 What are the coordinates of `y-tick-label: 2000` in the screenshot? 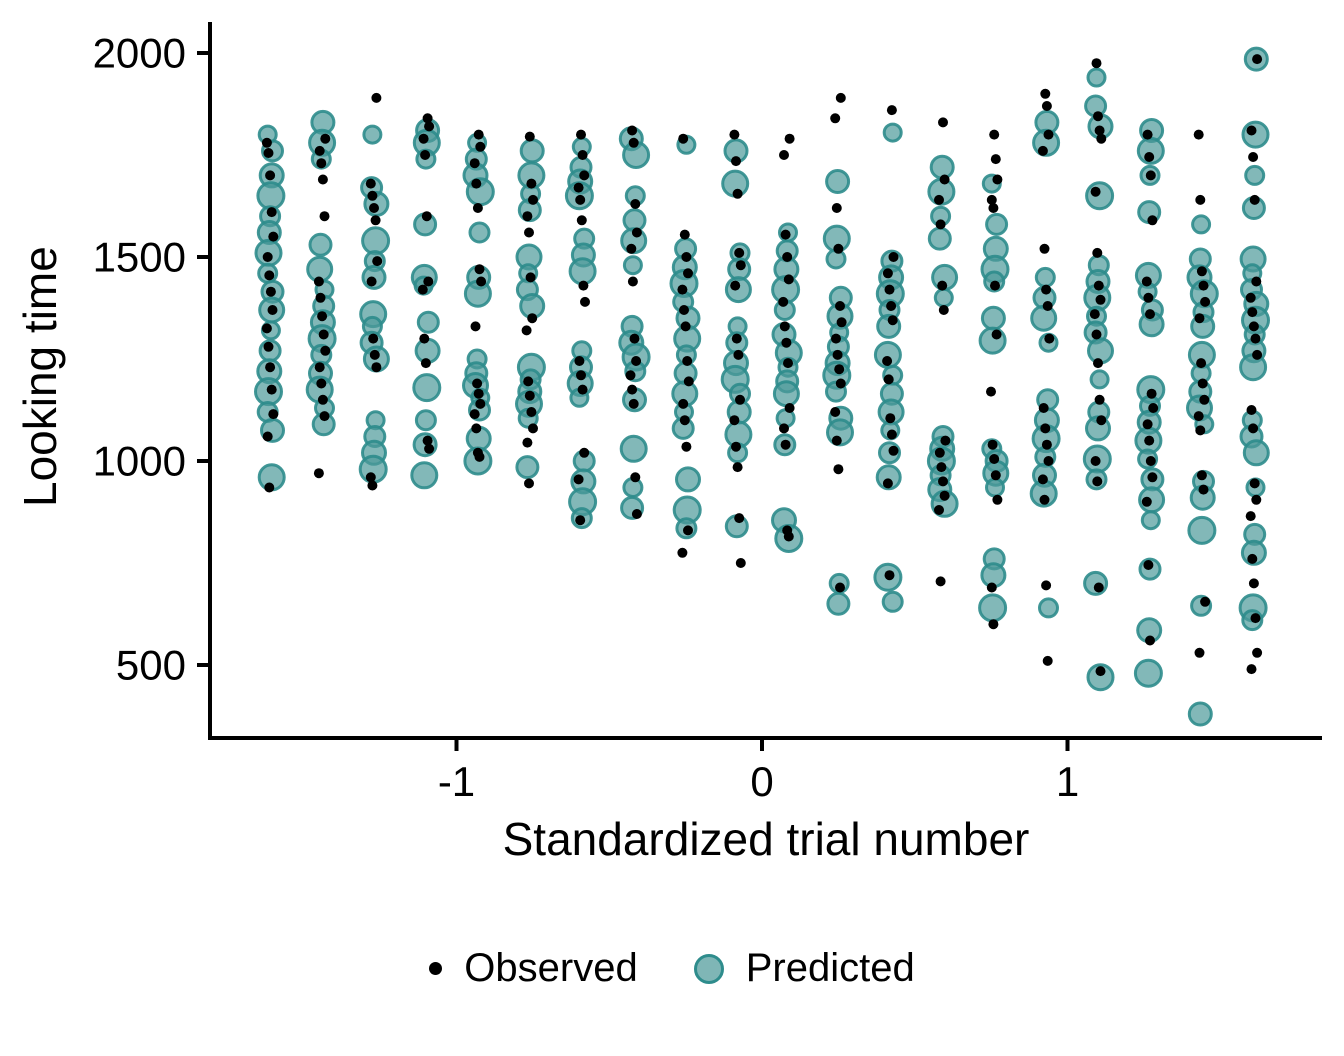 It's located at (139, 53).